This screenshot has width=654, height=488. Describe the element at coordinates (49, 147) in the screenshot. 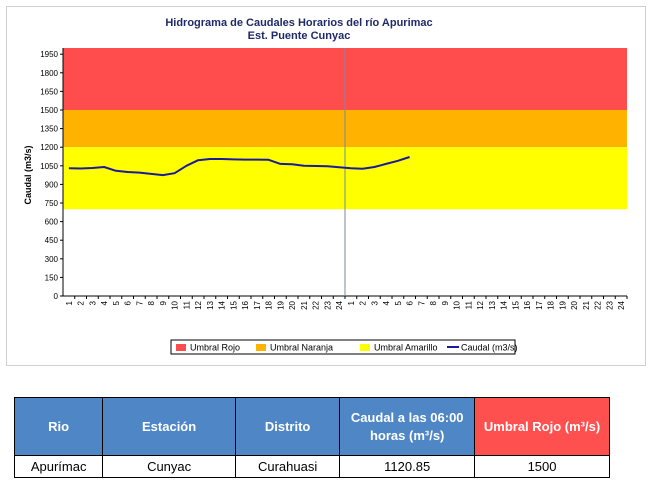

I see `y-tick-label: 1200` at that location.